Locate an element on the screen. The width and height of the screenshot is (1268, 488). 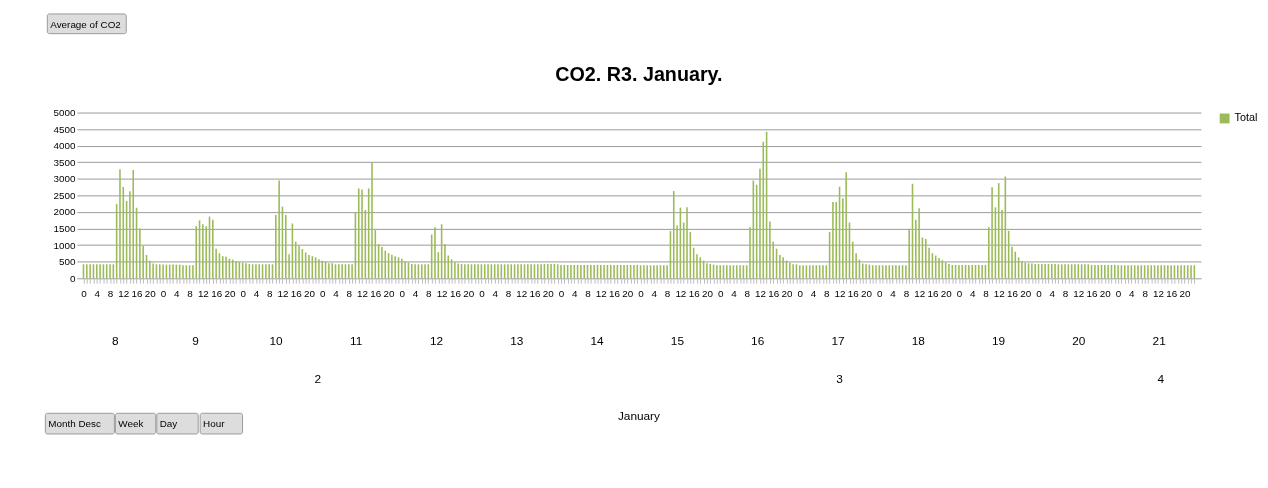
text: 11 is located at coordinates (356, 341).